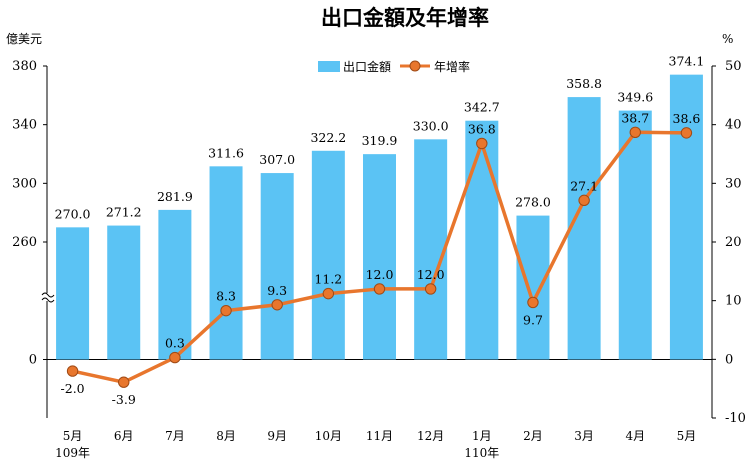 The height and width of the screenshot is (471, 756). Describe the element at coordinates (329, 66) in the screenshot. I see `legend-bar-swatch` at that location.